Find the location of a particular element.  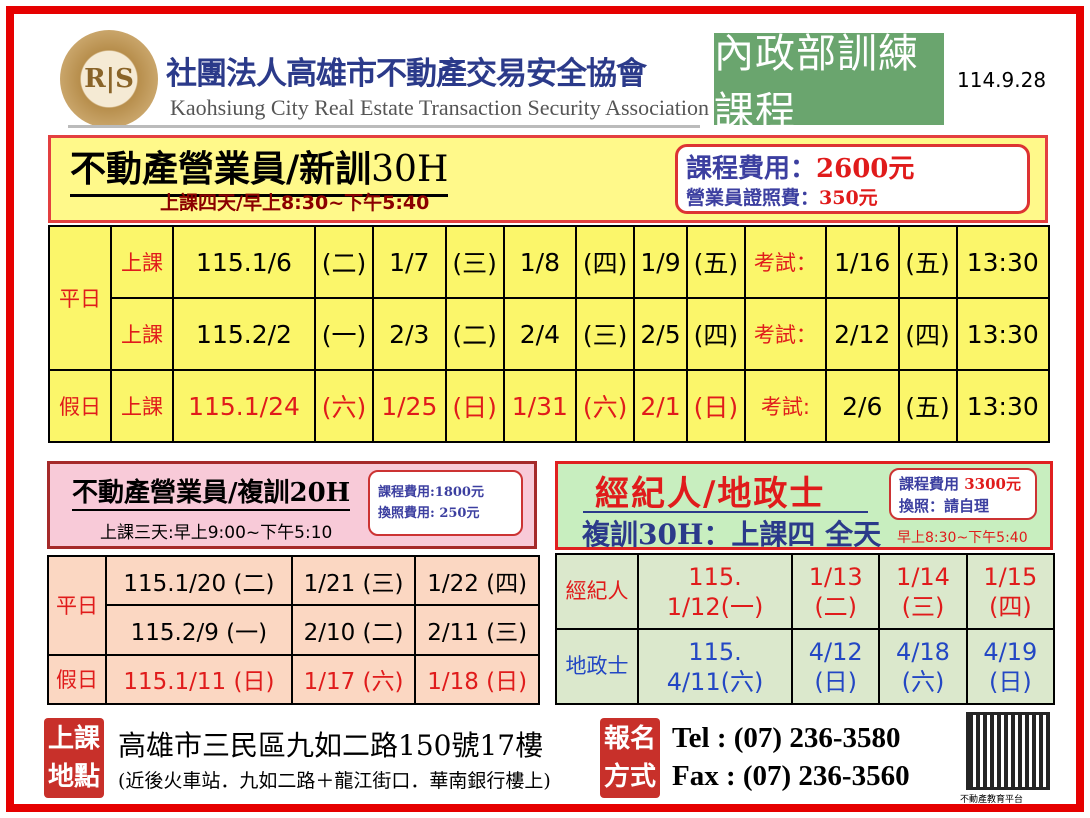

qr-code is located at coordinates (1008, 751).